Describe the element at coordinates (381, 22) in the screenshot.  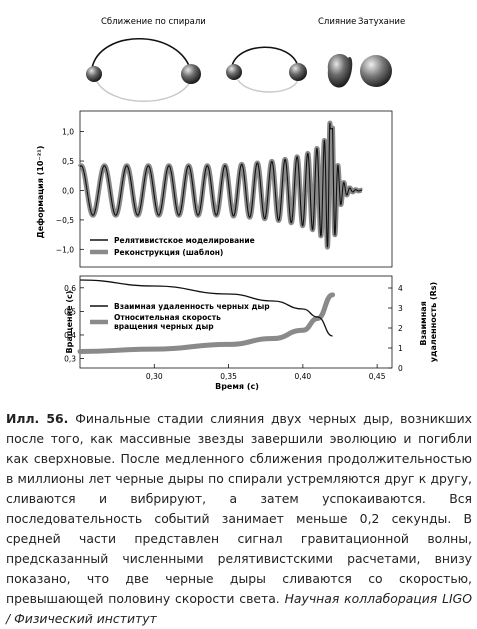
I see `stage-label-ringdown: Затухание` at that location.